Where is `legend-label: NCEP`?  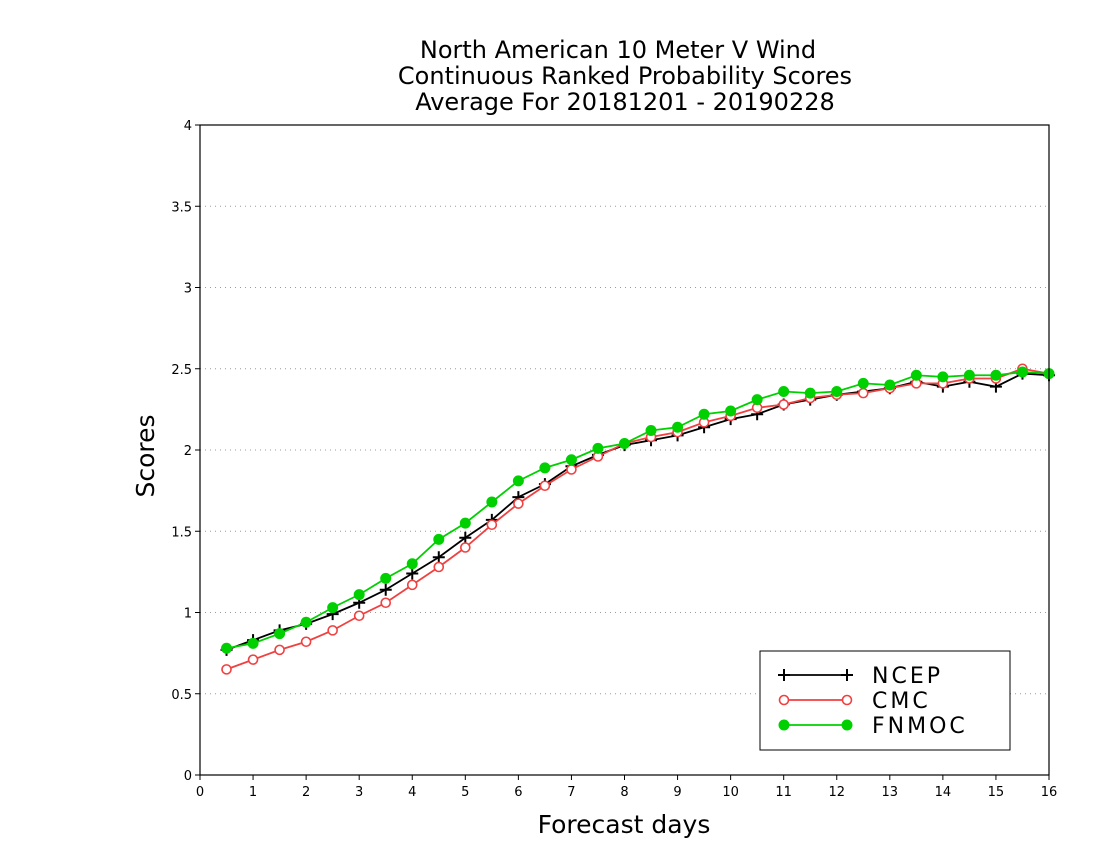 legend-label: NCEP is located at coordinates (907, 676).